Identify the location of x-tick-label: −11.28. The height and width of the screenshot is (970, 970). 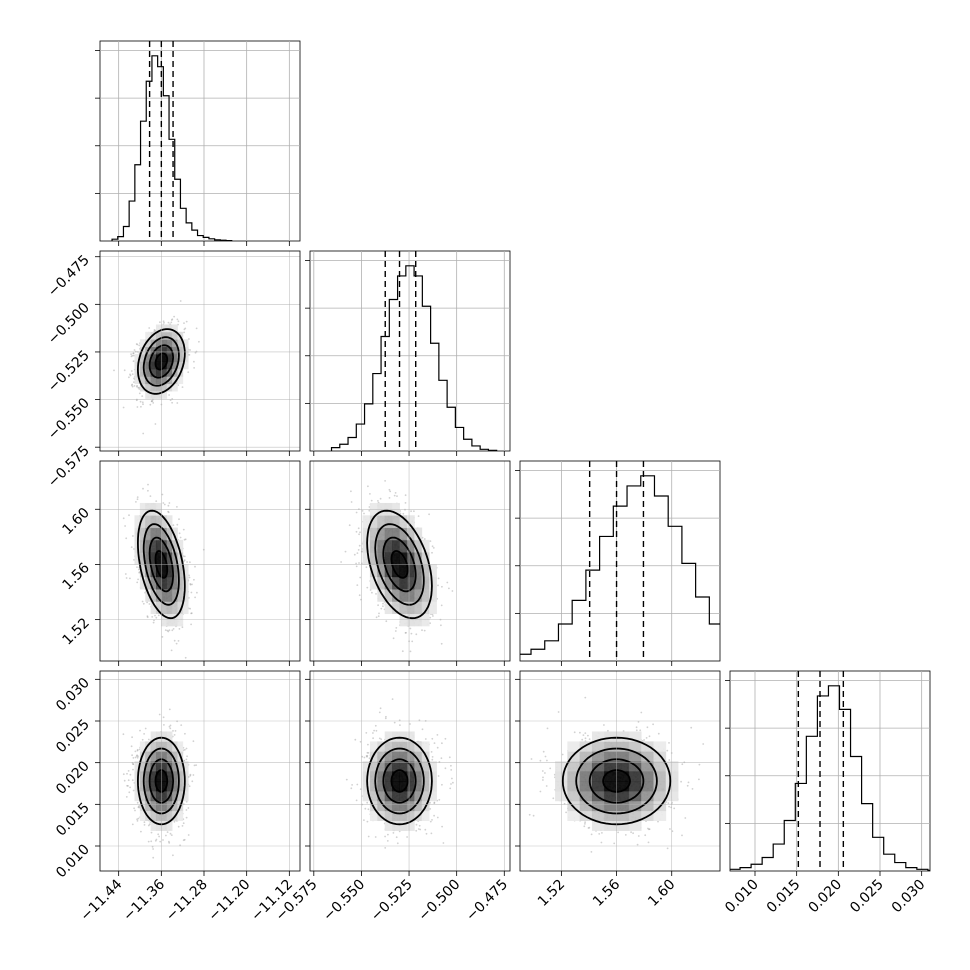
(187, 901).